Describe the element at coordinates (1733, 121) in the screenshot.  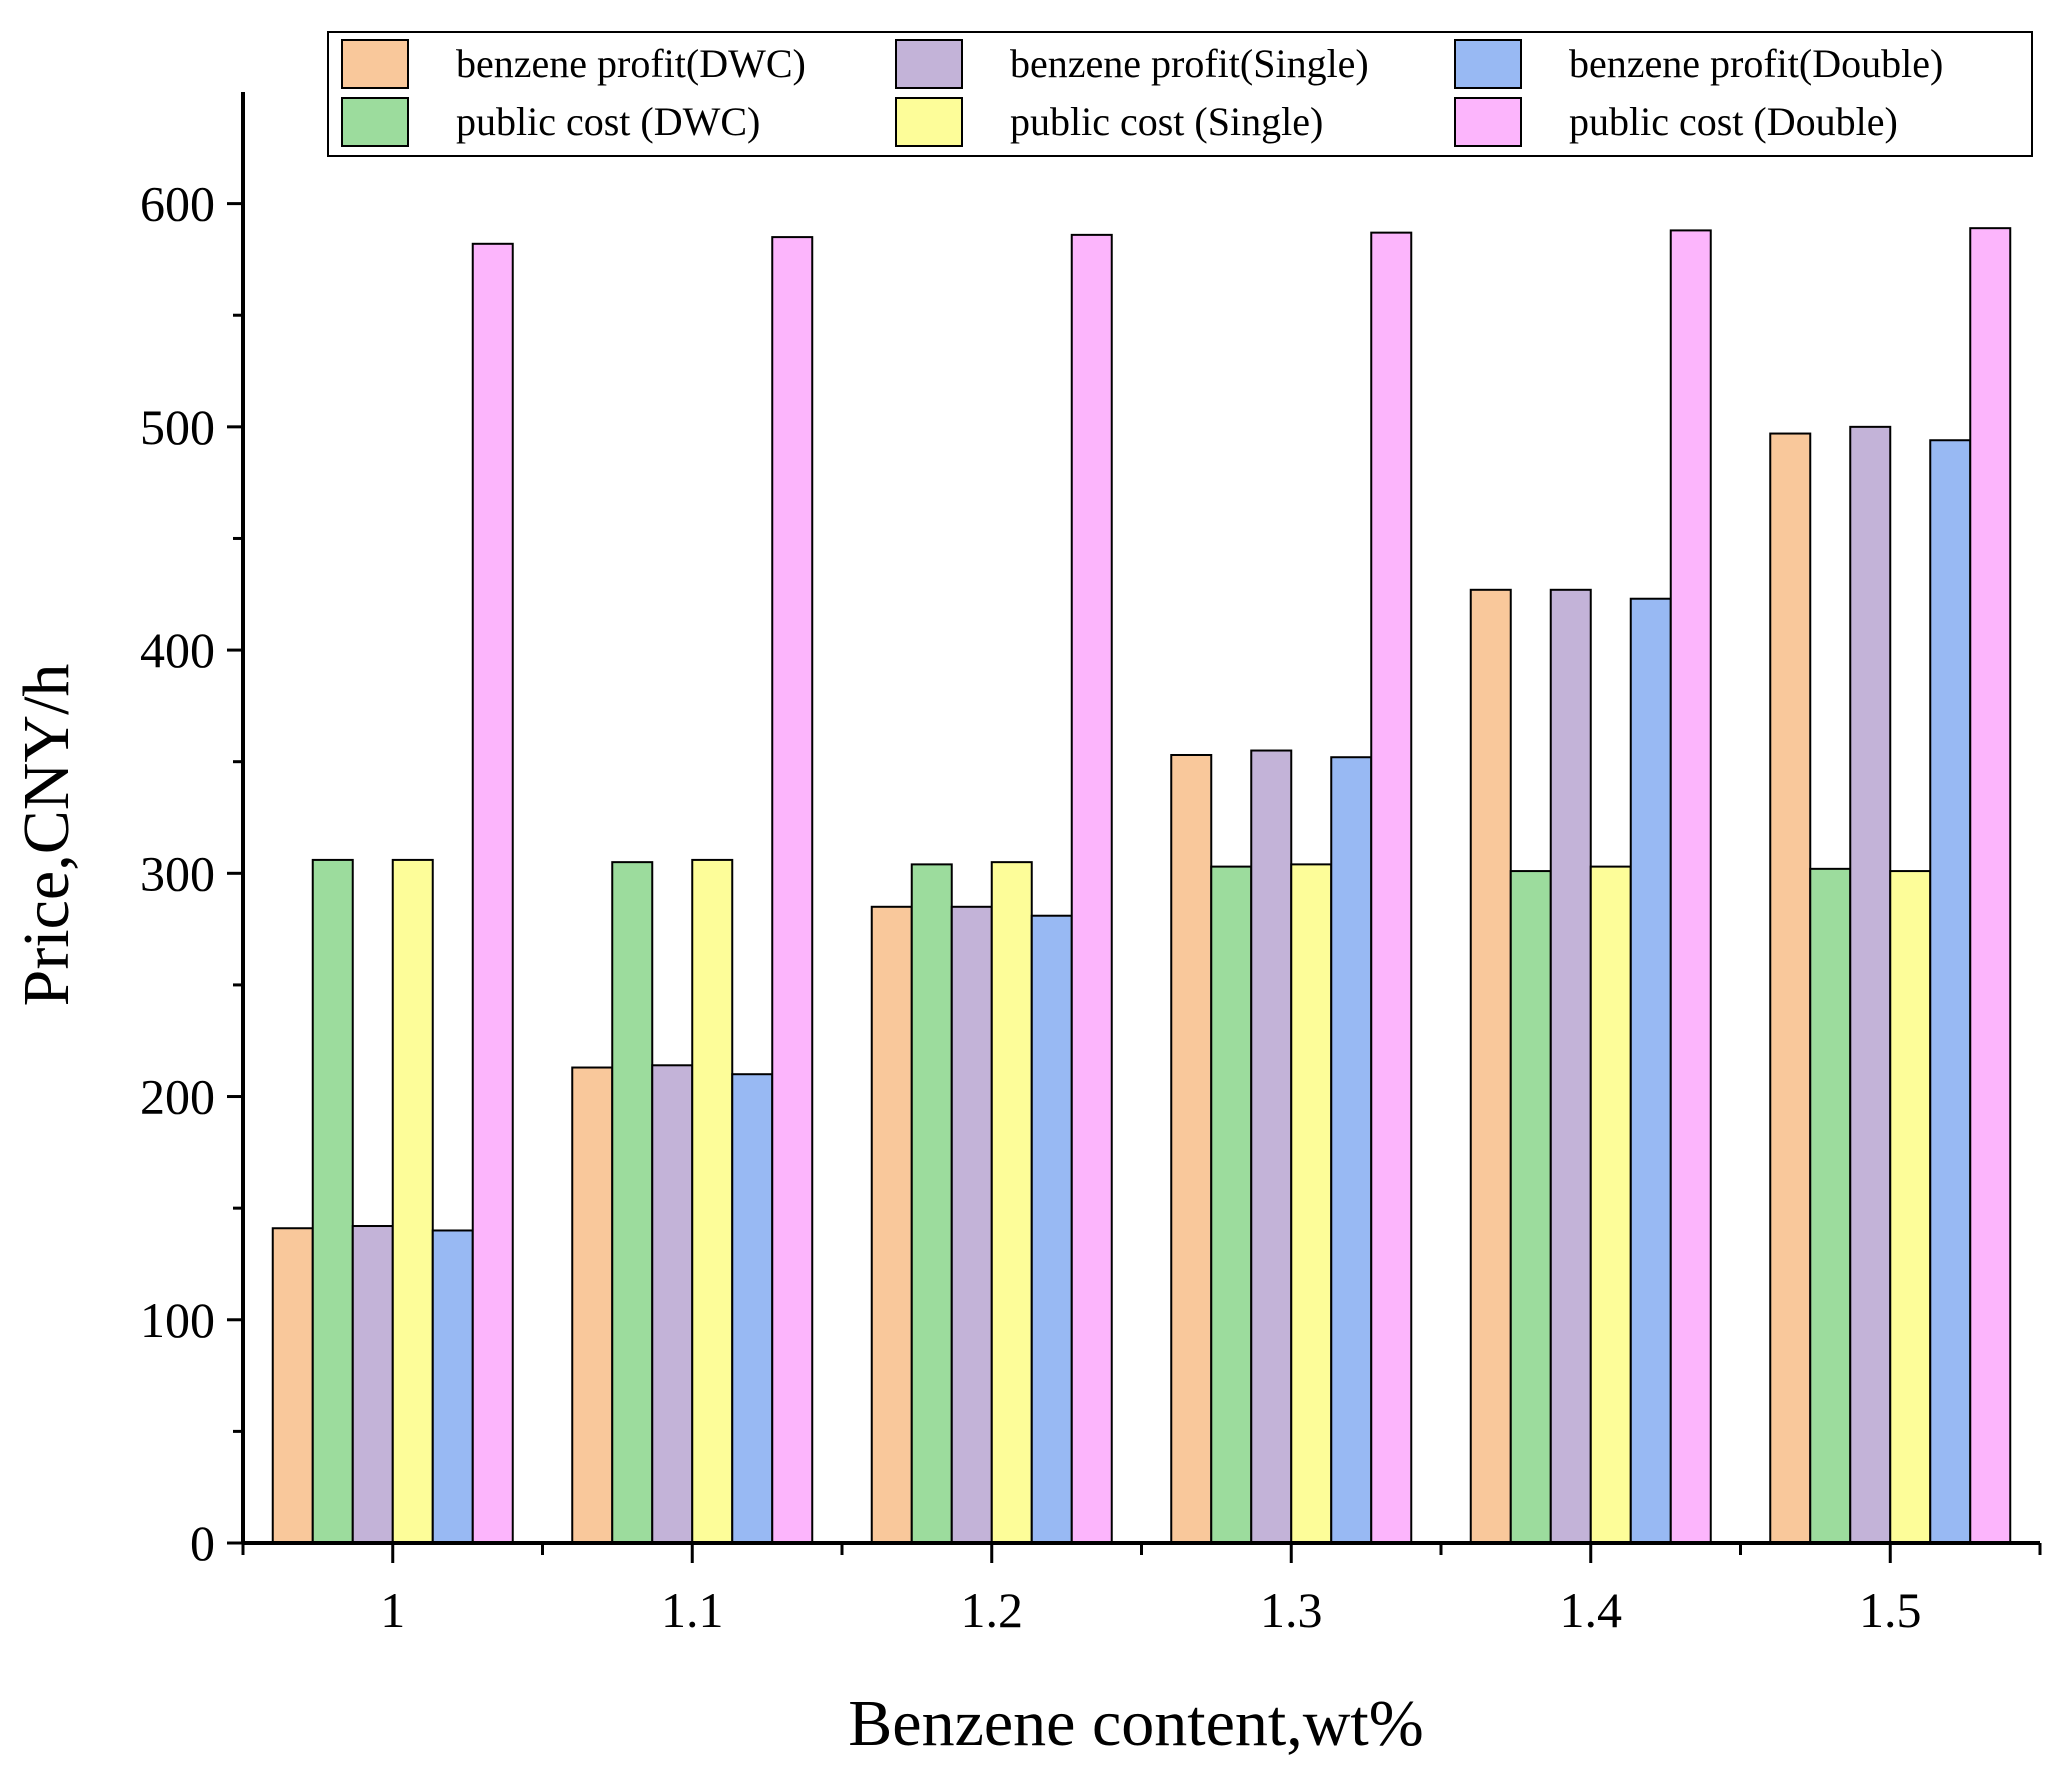
I see `legend-label-5: public cost (Double)` at that location.